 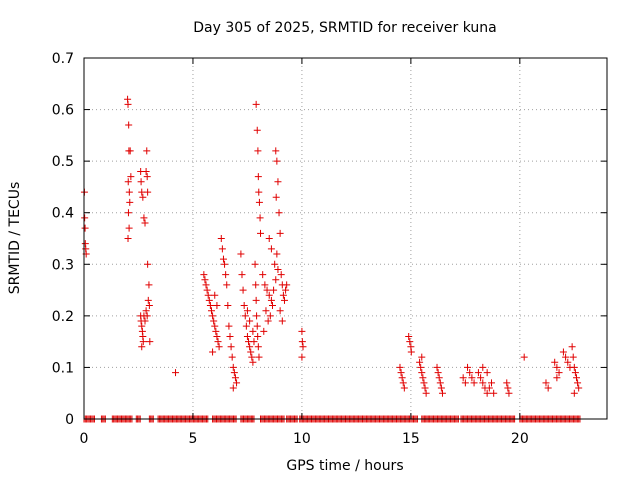 I want to click on y-tick-label: 0.1, so click(x=63, y=368).